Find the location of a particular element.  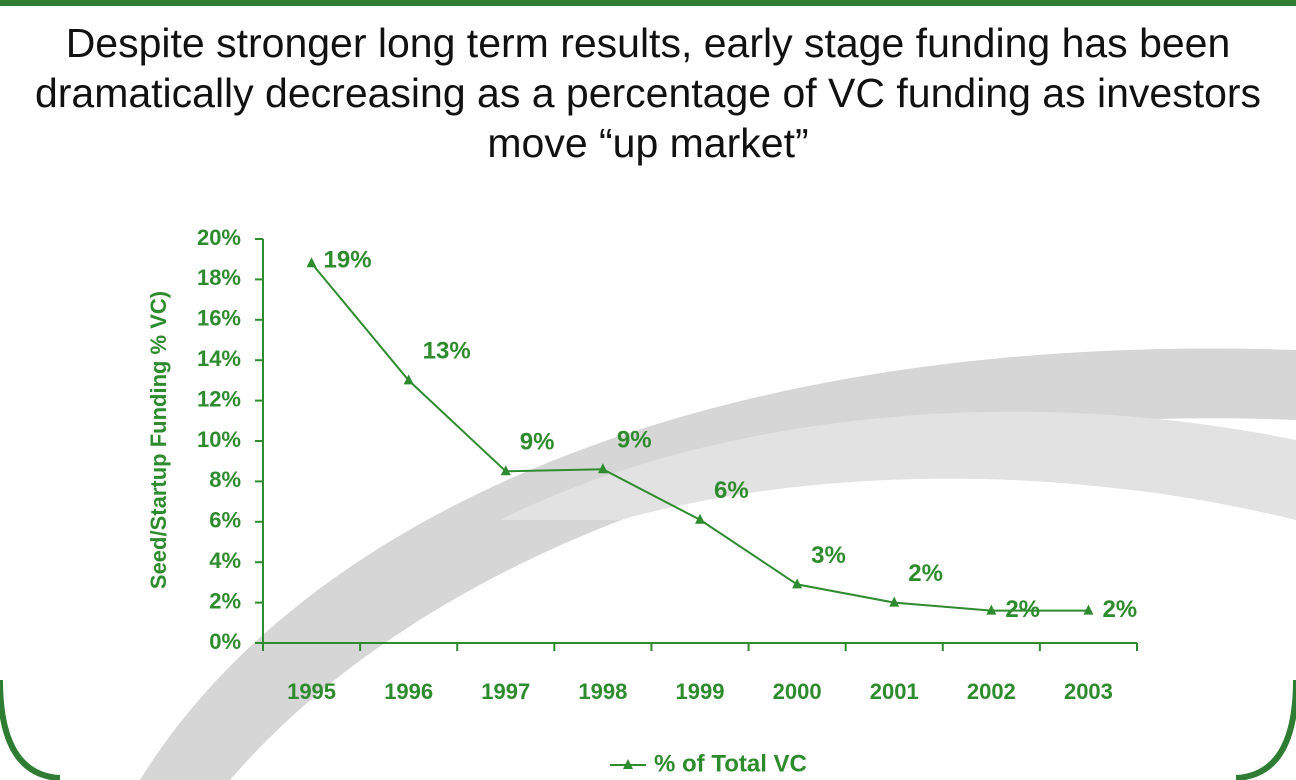

y-tick-label: 12% is located at coordinates (219, 398).